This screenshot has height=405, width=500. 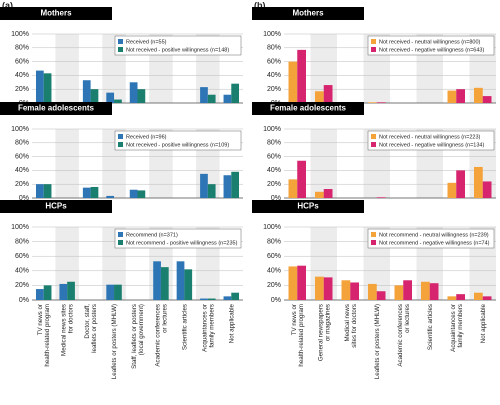 What do you see at coordinates (324, 332) in the screenshot?
I see `x-tick-label: General newspapersor magazines` at bounding box center [324, 332].